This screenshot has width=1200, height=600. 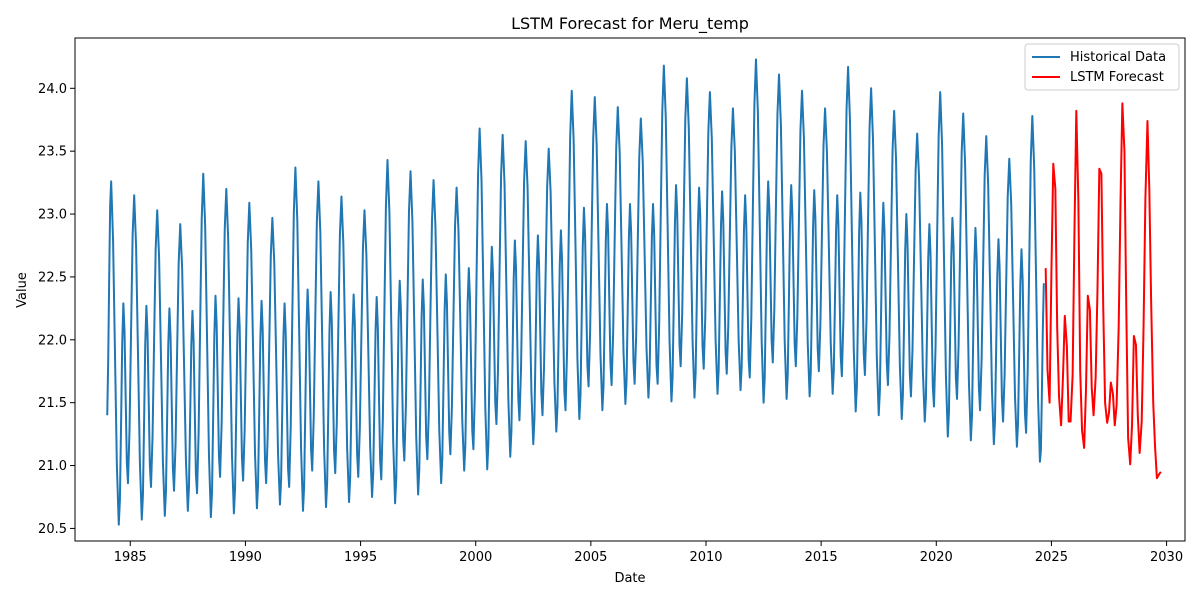 What do you see at coordinates (52, 215) in the screenshot?
I see `y-tick-label: 23.0` at bounding box center [52, 215].